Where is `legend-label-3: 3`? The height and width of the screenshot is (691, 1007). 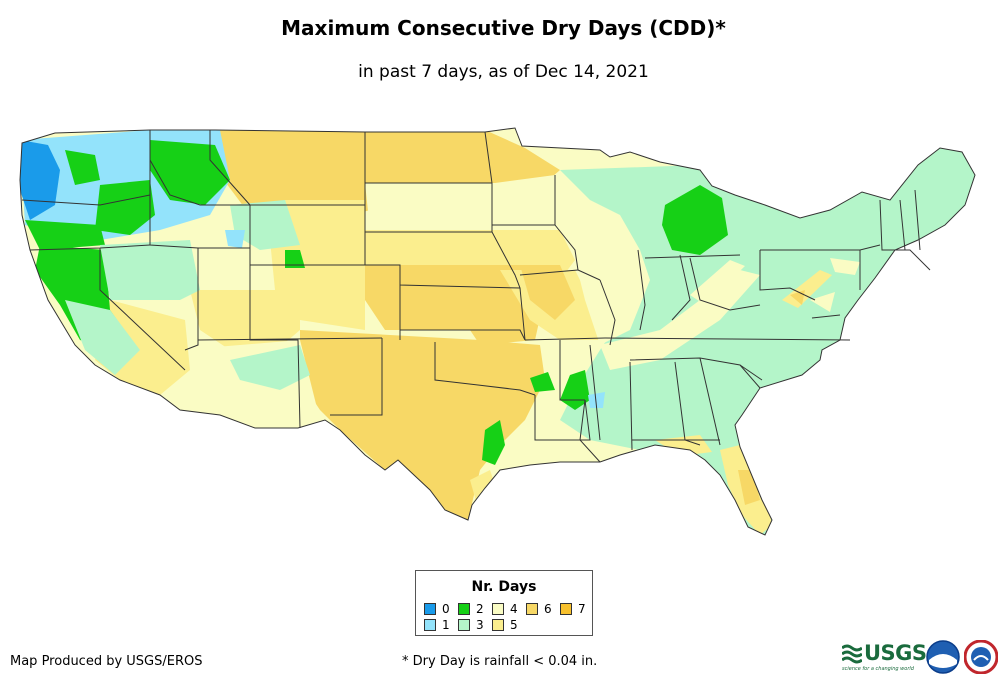
legend-label-3: 3 is located at coordinates (480, 625).